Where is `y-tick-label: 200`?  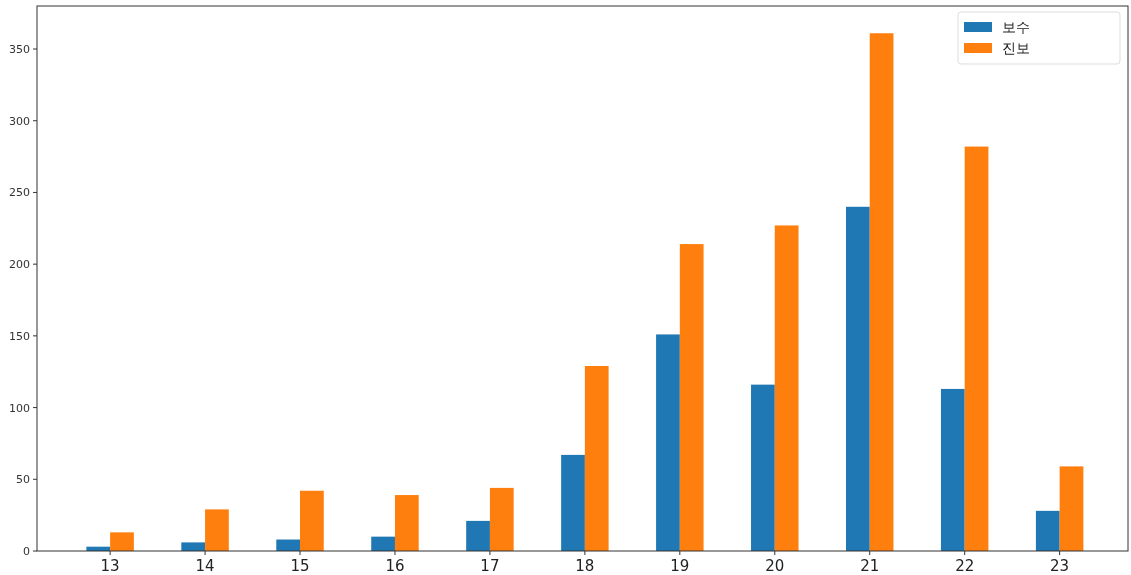
y-tick-label: 200 is located at coordinates (19, 265).